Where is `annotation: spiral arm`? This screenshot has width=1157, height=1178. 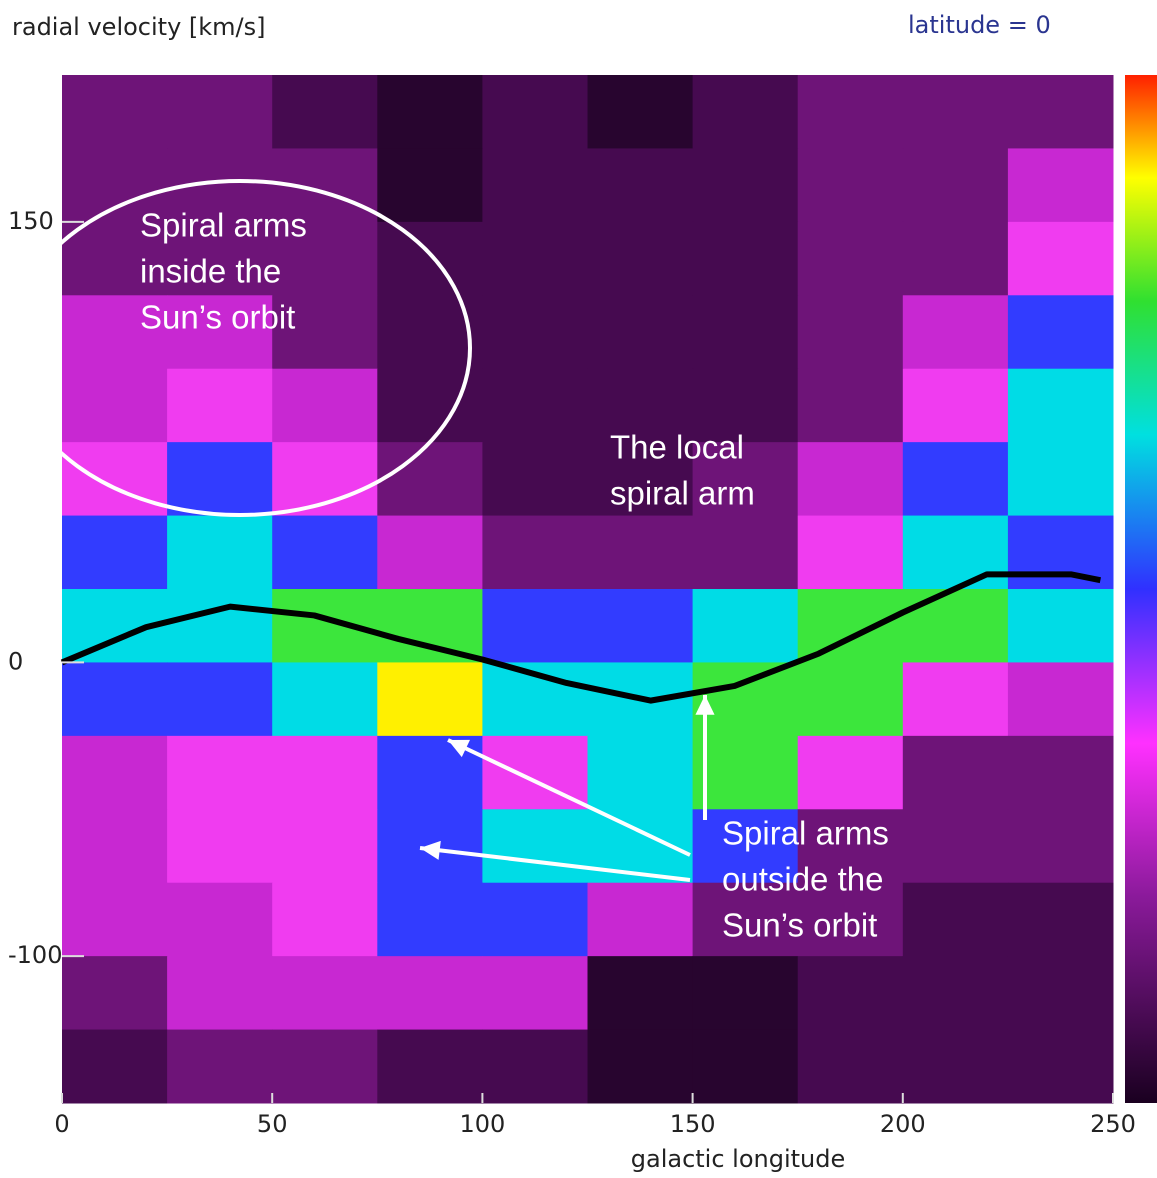
annotation: spiral arm is located at coordinates (682, 493).